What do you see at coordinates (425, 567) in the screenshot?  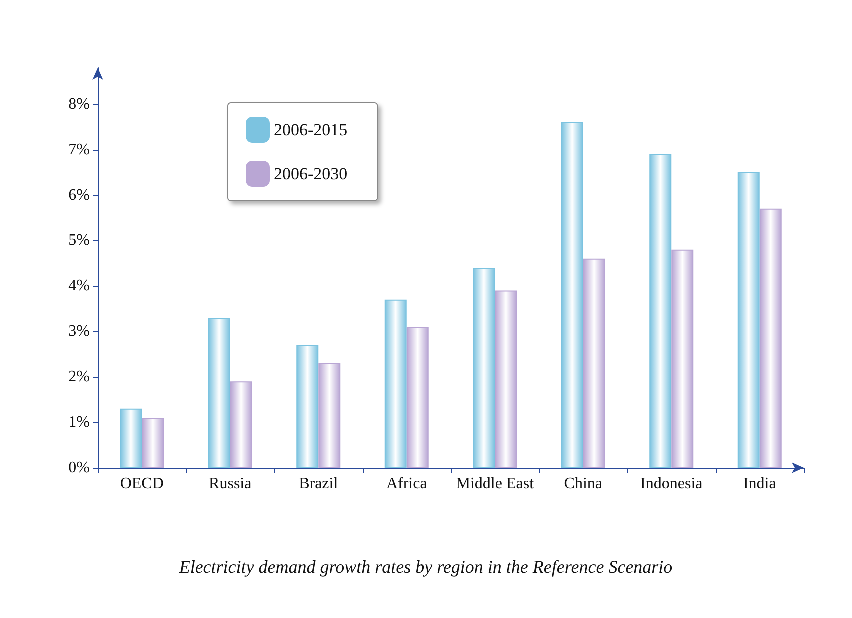 I see `text: Electricity demand growth rates by region in the Reference Scenario` at bounding box center [425, 567].